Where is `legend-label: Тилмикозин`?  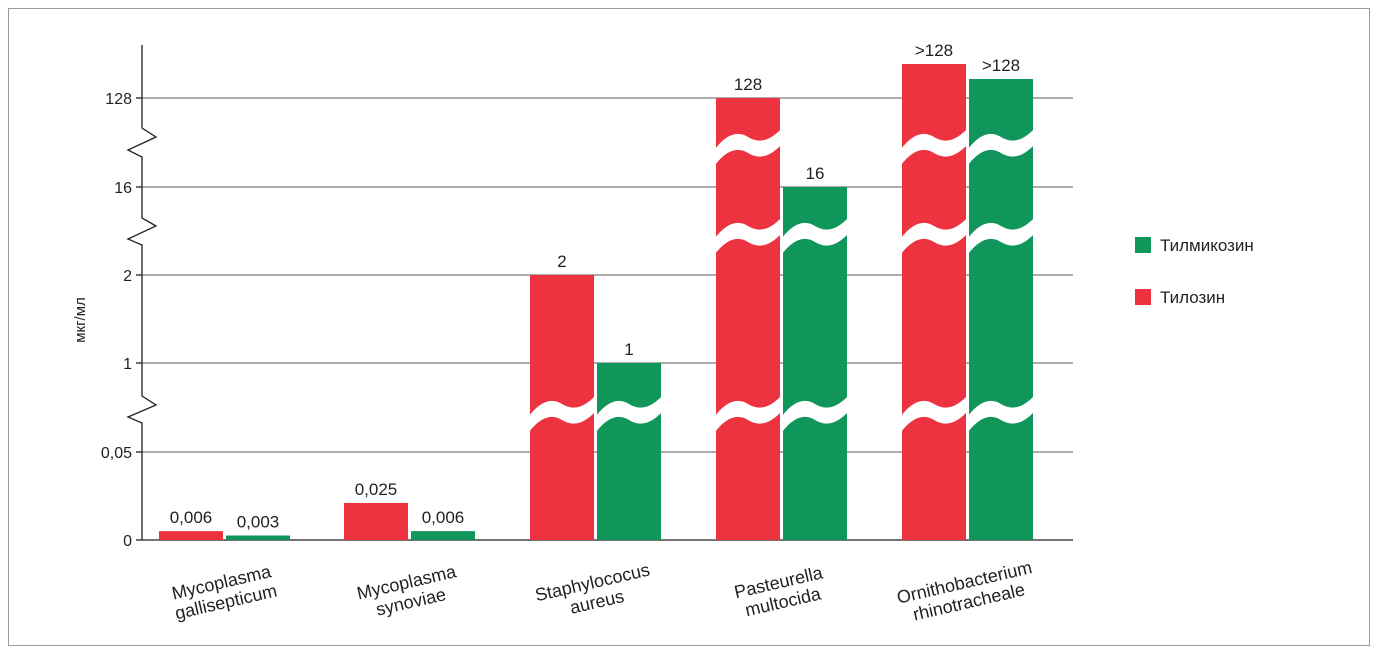
legend-label: Тилмикозин is located at coordinates (1207, 245).